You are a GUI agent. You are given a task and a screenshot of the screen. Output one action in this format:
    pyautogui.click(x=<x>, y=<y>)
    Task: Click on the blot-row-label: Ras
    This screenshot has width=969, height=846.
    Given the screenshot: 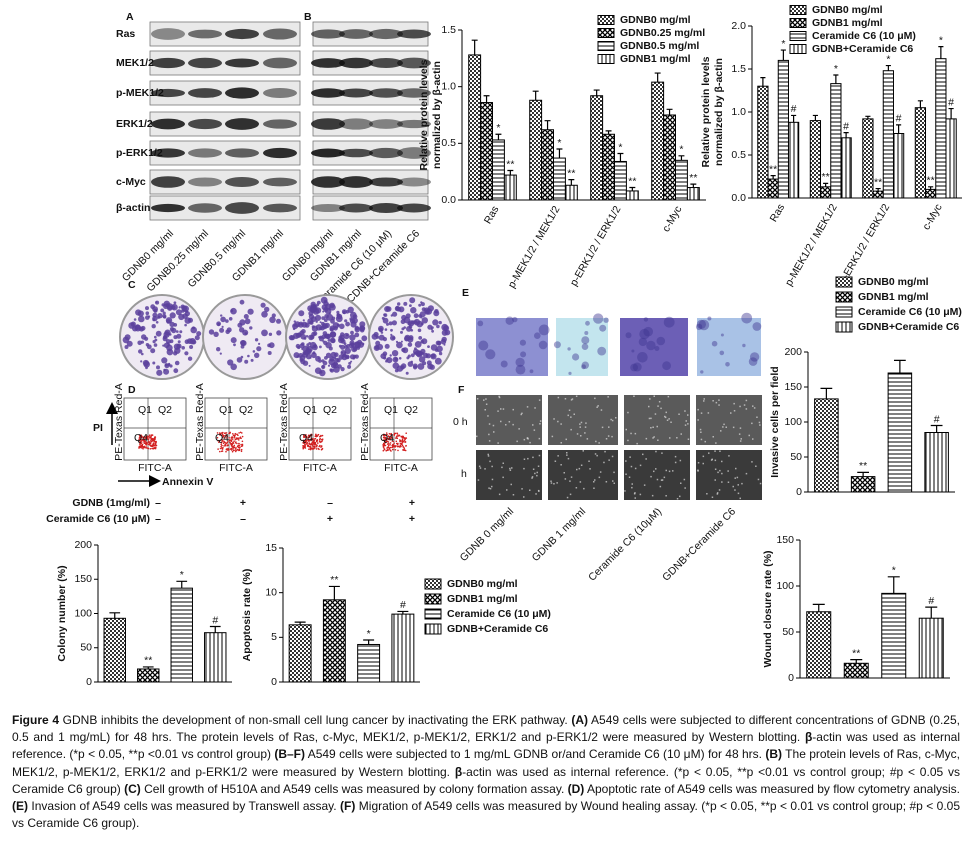 What is the action you would take?
    pyautogui.click(x=125, y=34)
    